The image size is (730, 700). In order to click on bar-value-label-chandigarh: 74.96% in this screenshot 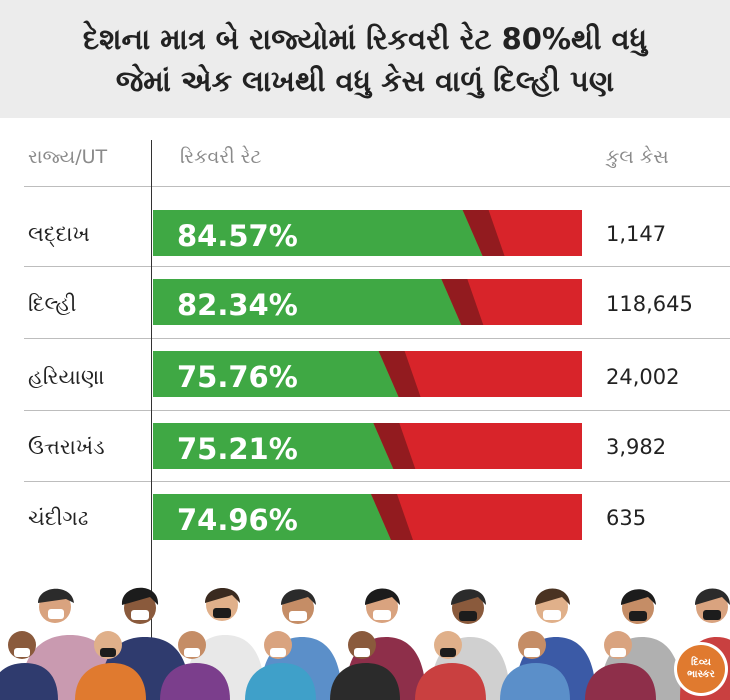, I will do `click(237, 520)`.